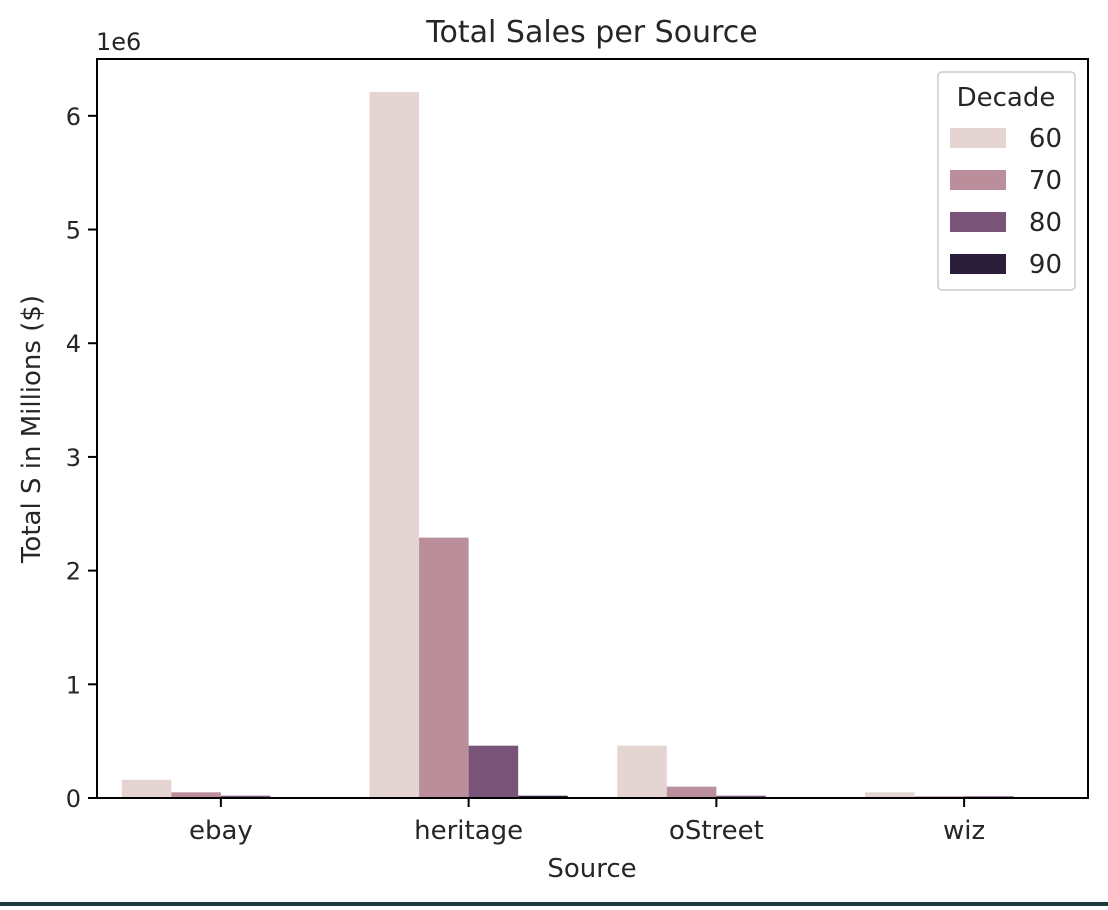  Describe the element at coordinates (73, 117) in the screenshot. I see `y-tick-label: 6` at that location.